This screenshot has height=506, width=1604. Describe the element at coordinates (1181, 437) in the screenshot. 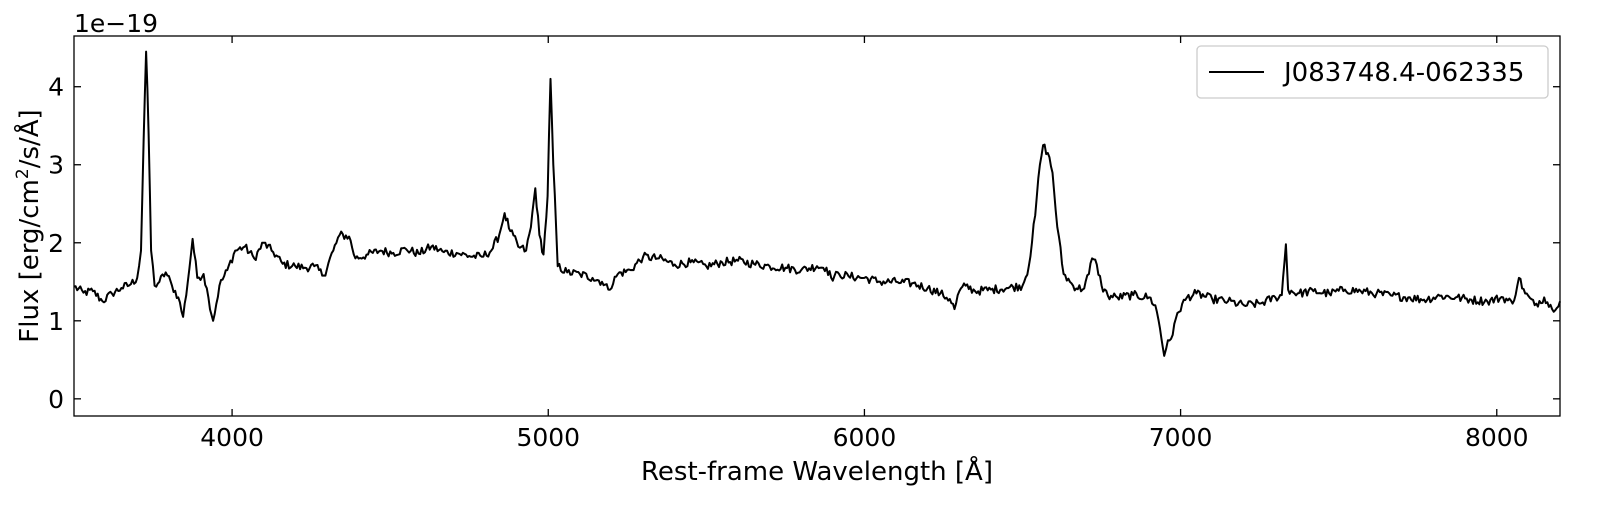

I see `x-tick-label-7000: 7000` at that location.